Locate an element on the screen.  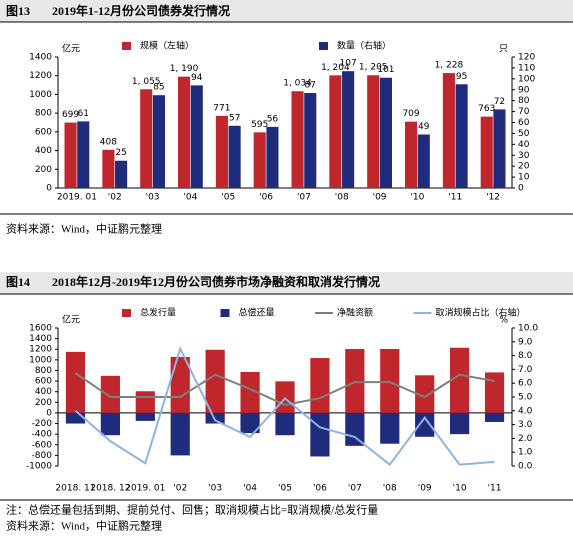
value-label: 85 is located at coordinates (158, 88).